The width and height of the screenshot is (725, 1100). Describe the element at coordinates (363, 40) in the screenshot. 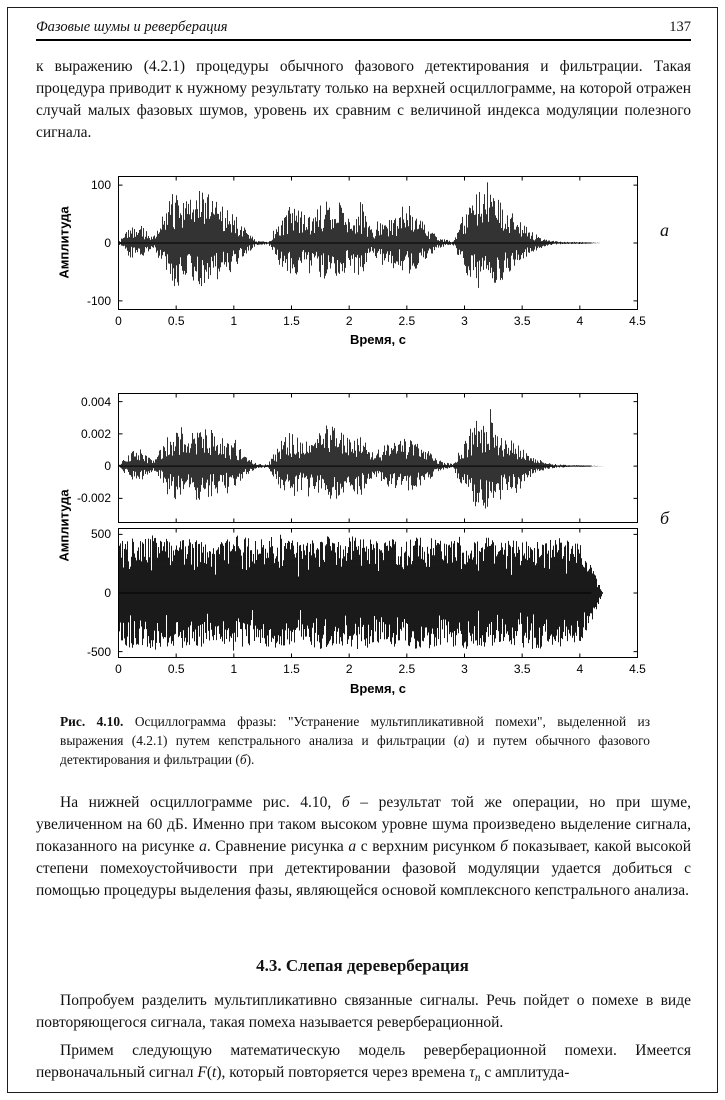

I see `header-rule` at that location.